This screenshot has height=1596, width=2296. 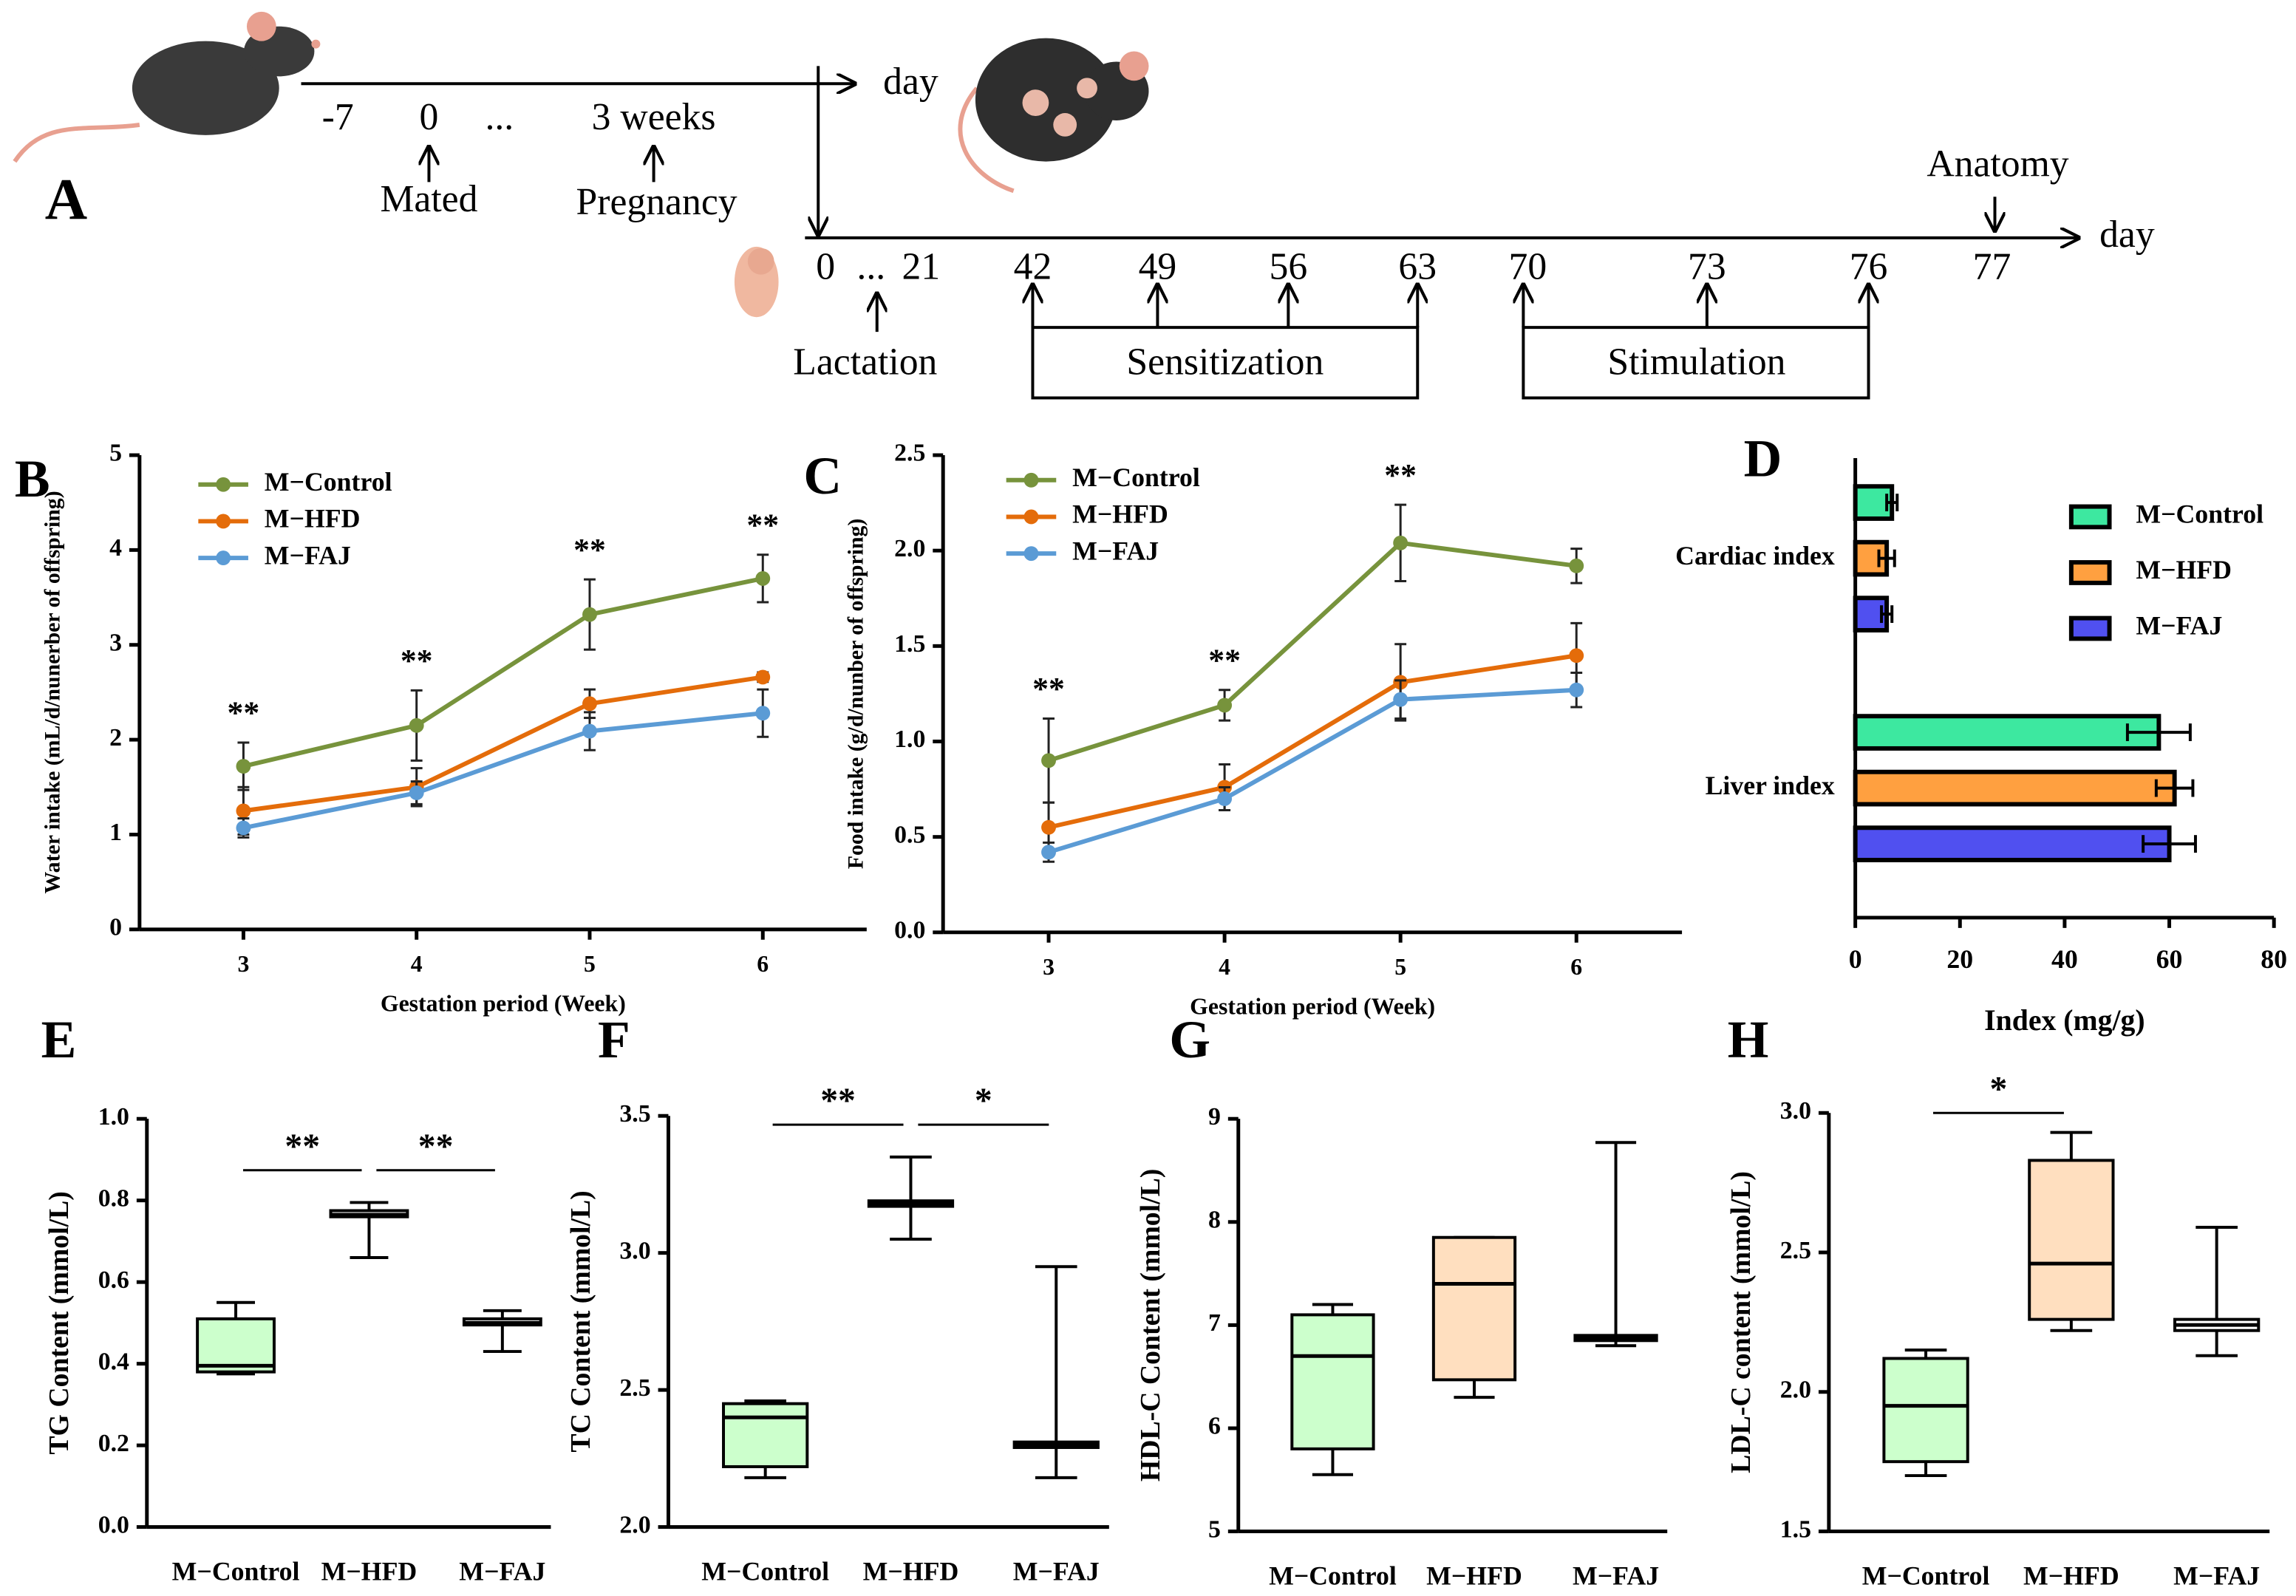 I want to click on timeline-tick: 76, so click(x=1869, y=266).